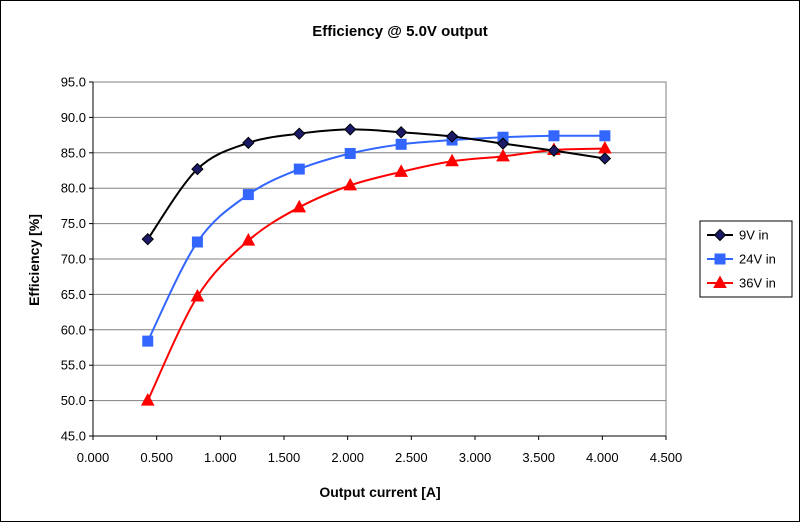  Describe the element at coordinates (73, 365) in the screenshot. I see `y-tick-label: 55.0` at that location.